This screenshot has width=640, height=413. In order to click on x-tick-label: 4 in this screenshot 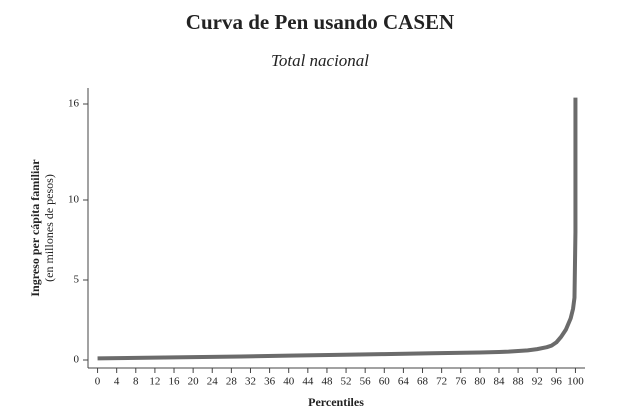, I will do `click(117, 382)`.